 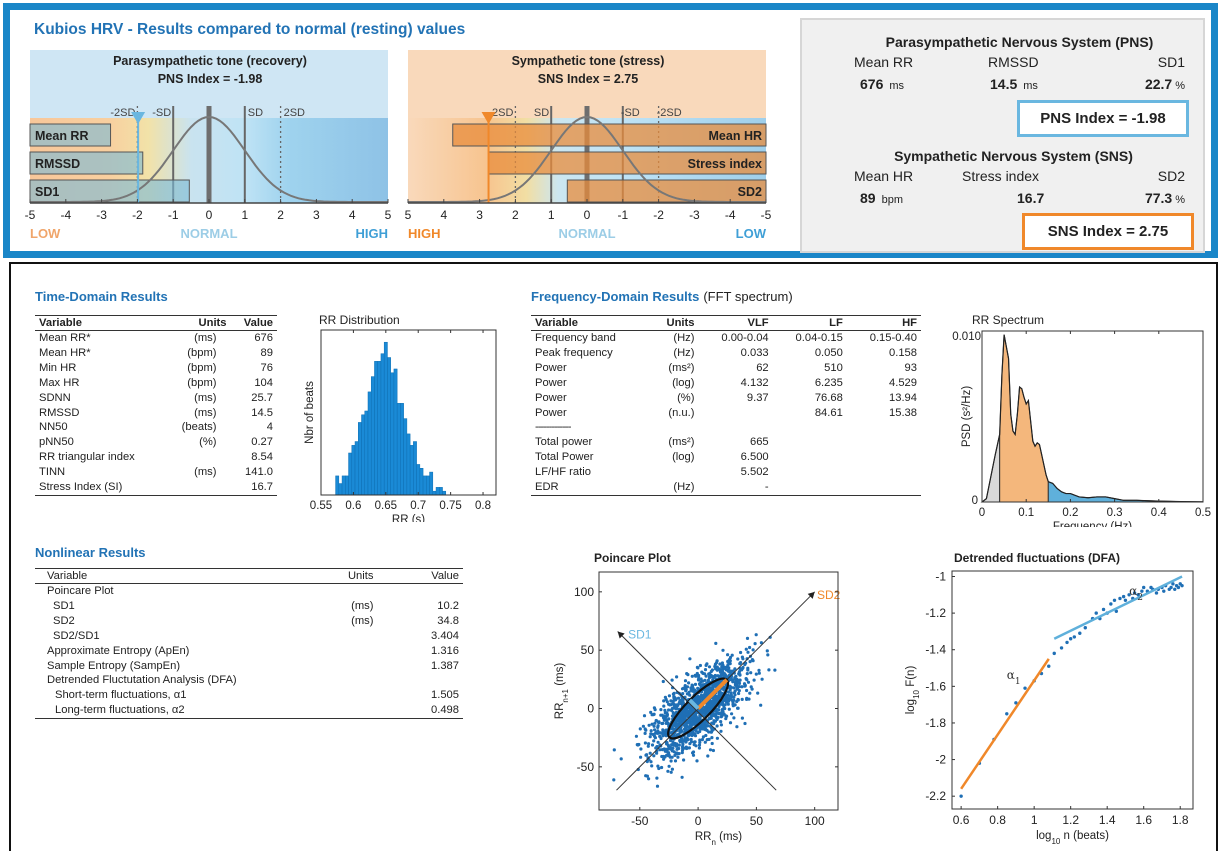 What do you see at coordinates (156, 472) in the screenshot?
I see `table-row: TINN (ms) 141.0` at bounding box center [156, 472].